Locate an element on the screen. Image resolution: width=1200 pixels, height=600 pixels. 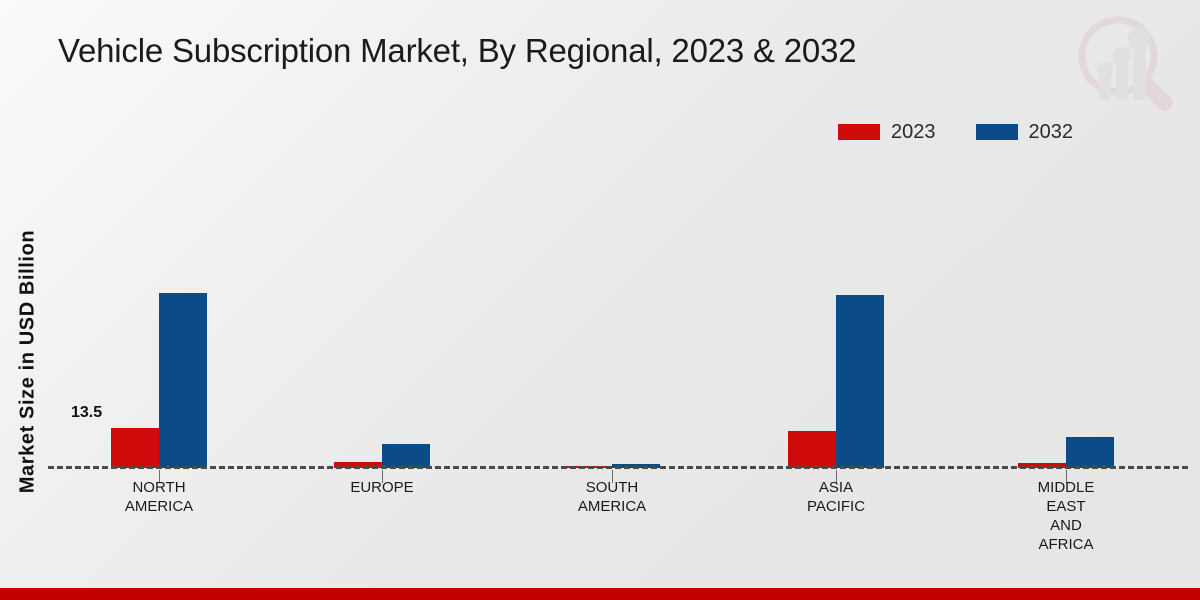
footer-accent-bar is located at coordinates (600, 594).